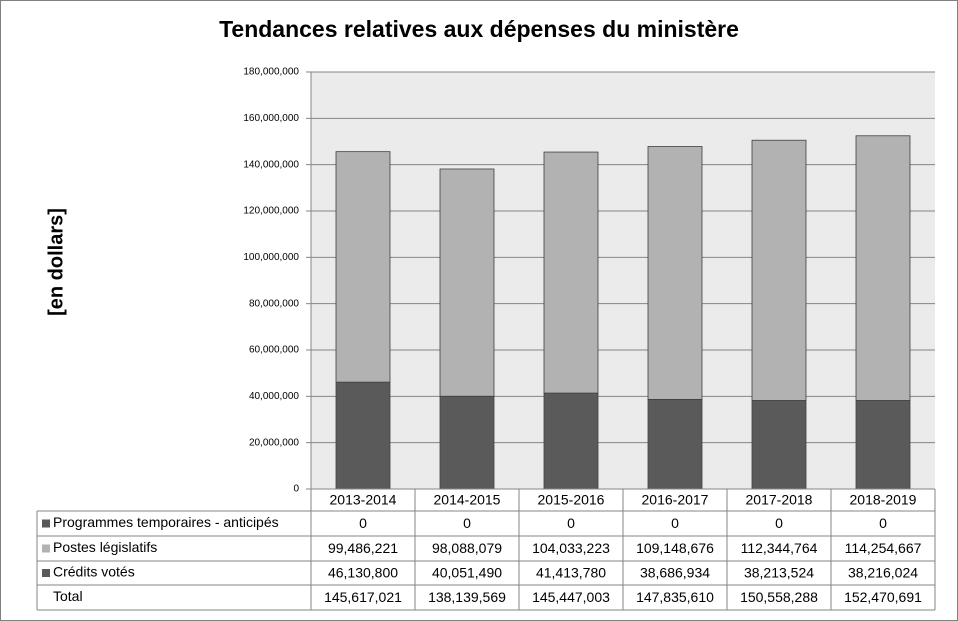  Describe the element at coordinates (779, 597) in the screenshot. I see `total-value: 150,558,288` at that location.